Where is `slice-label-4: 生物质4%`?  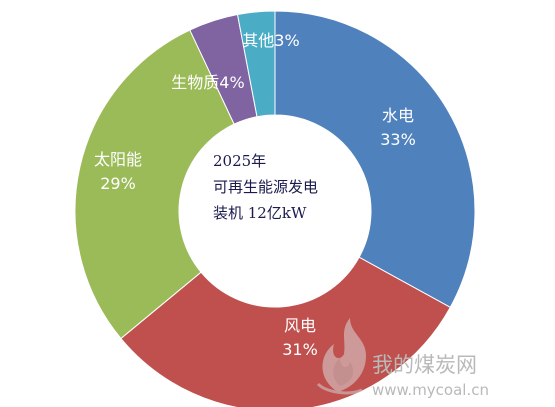
slice-label-4: 生物质4% is located at coordinates (207, 82).